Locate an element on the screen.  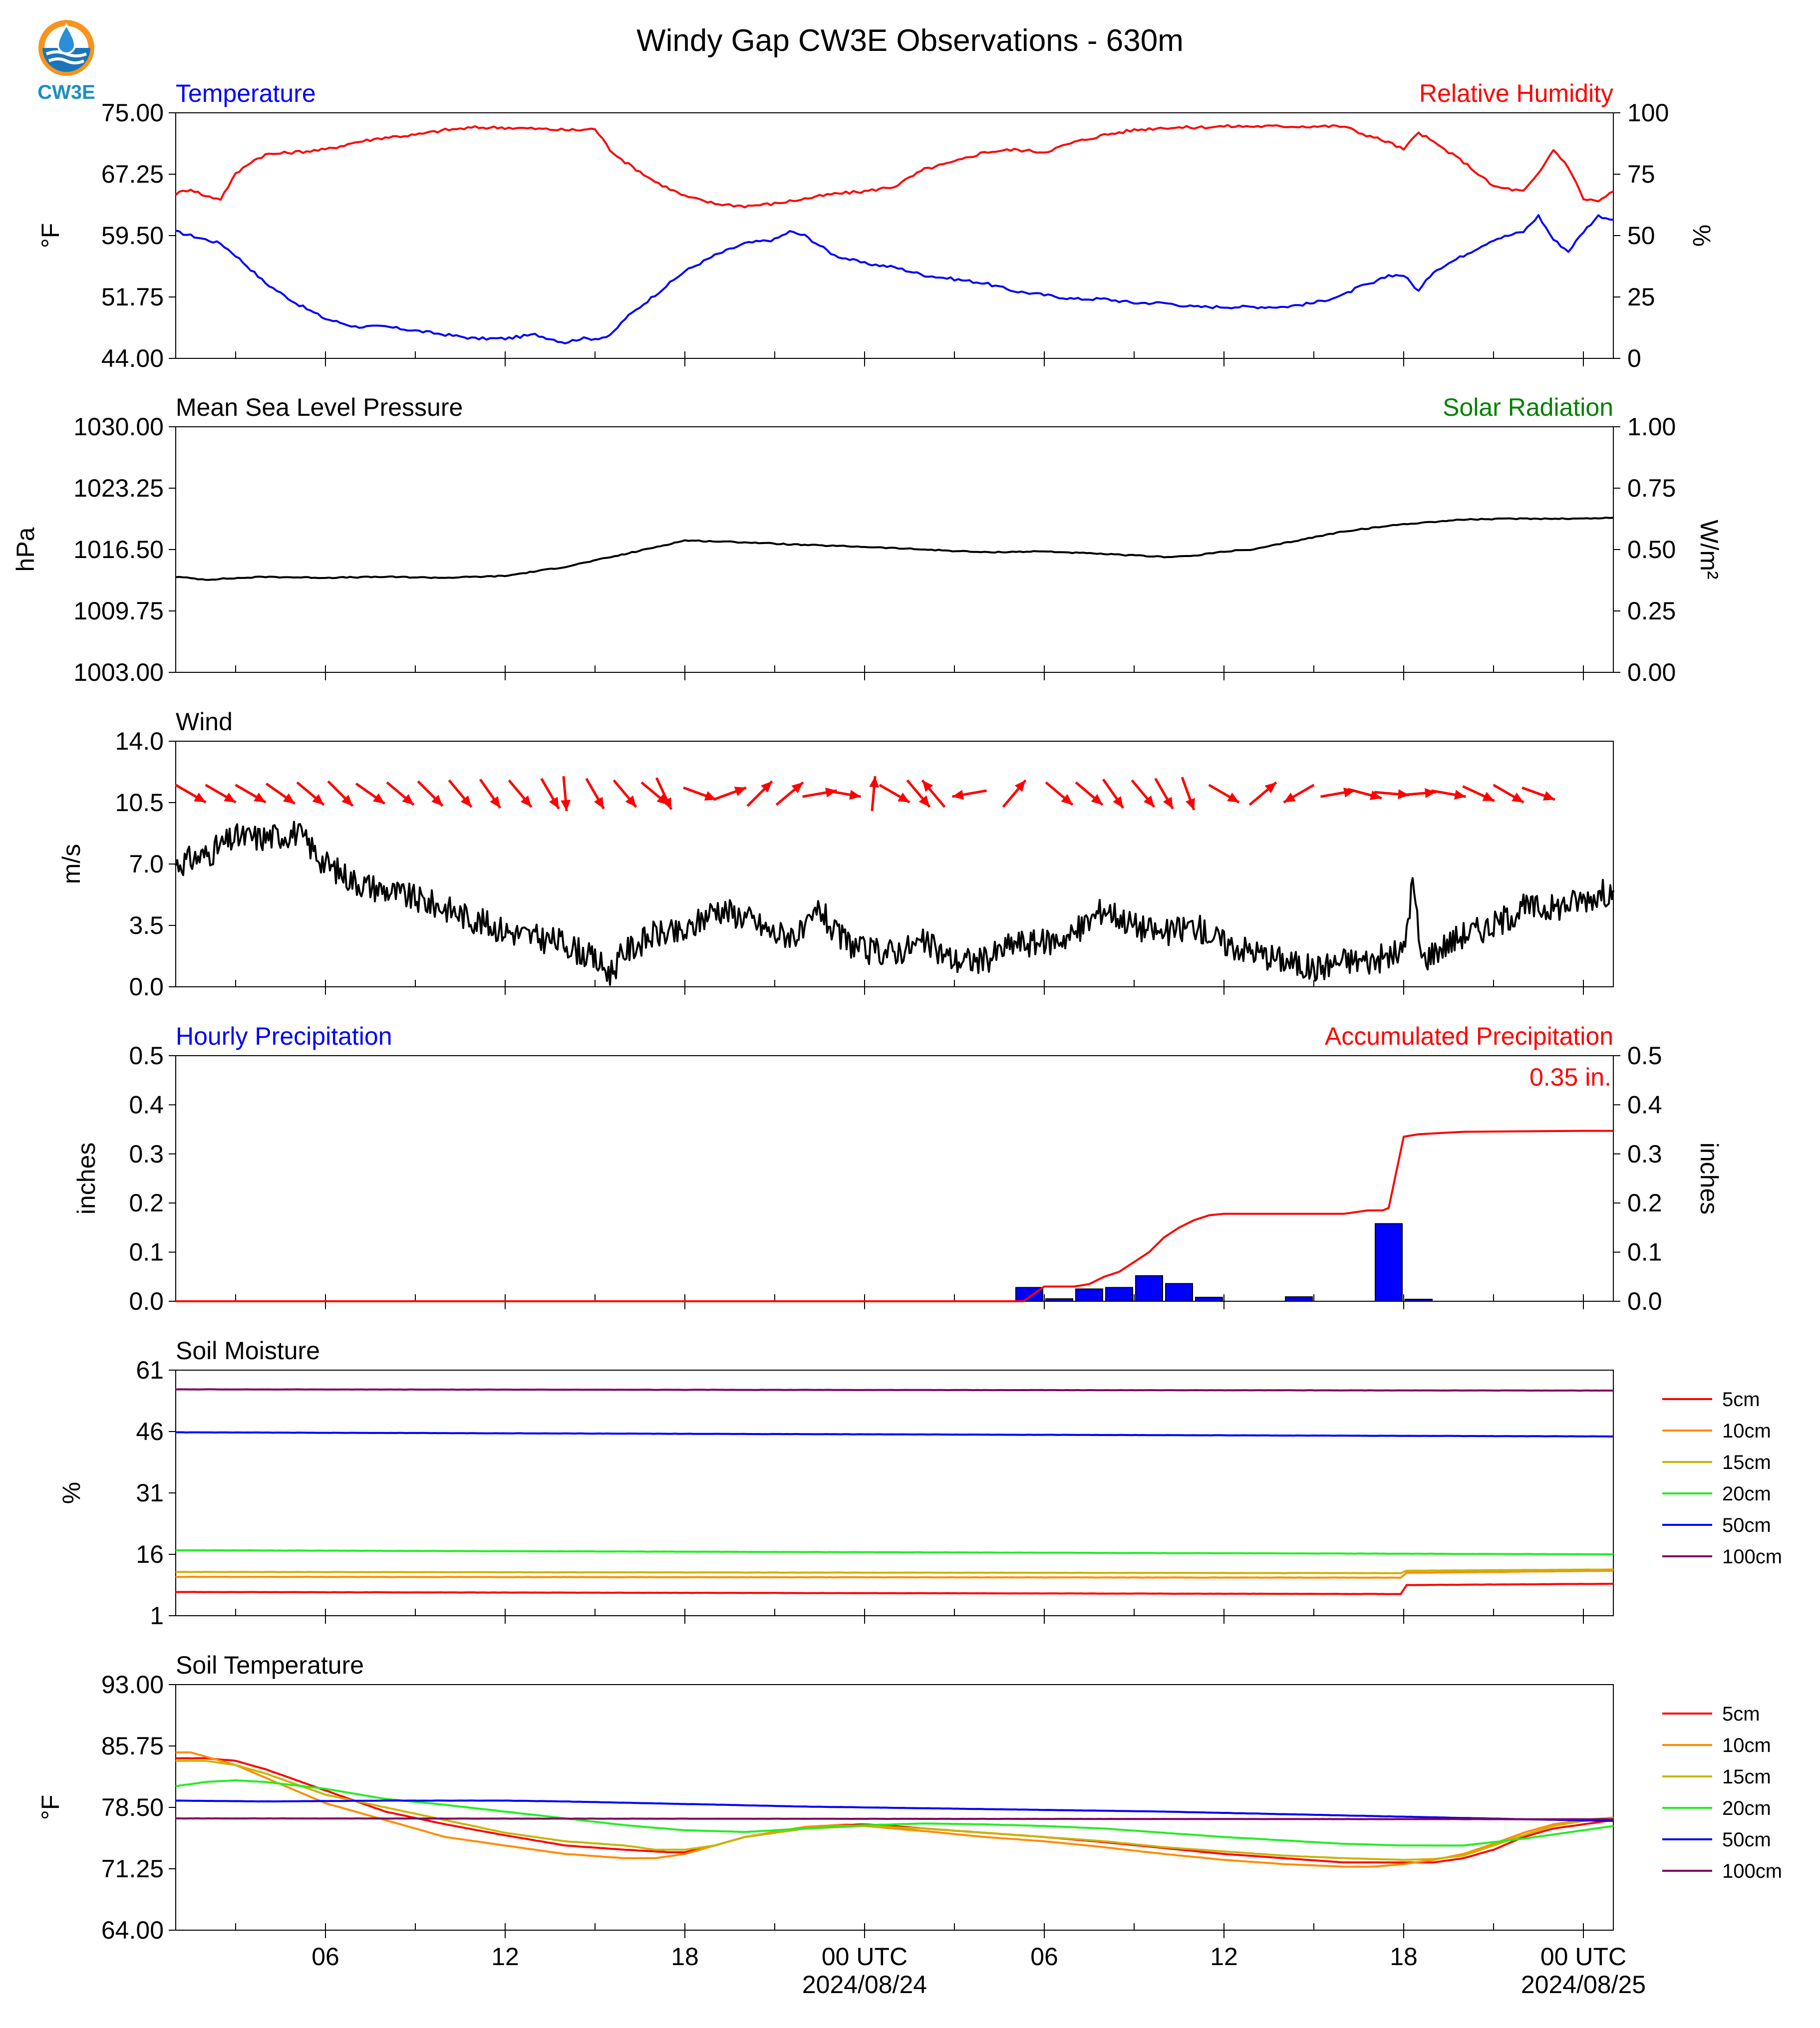
y-tick-label-right: 0.2 is located at coordinates (1644, 1203).